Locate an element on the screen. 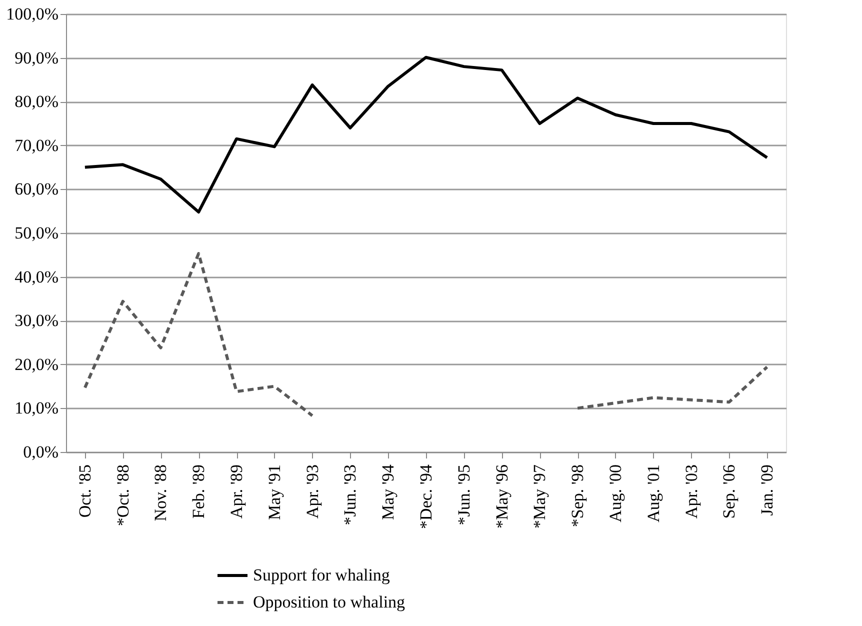 This screenshot has height=626, width=862. x-tick-label: *Jun. '93 is located at coordinates (350, 495).